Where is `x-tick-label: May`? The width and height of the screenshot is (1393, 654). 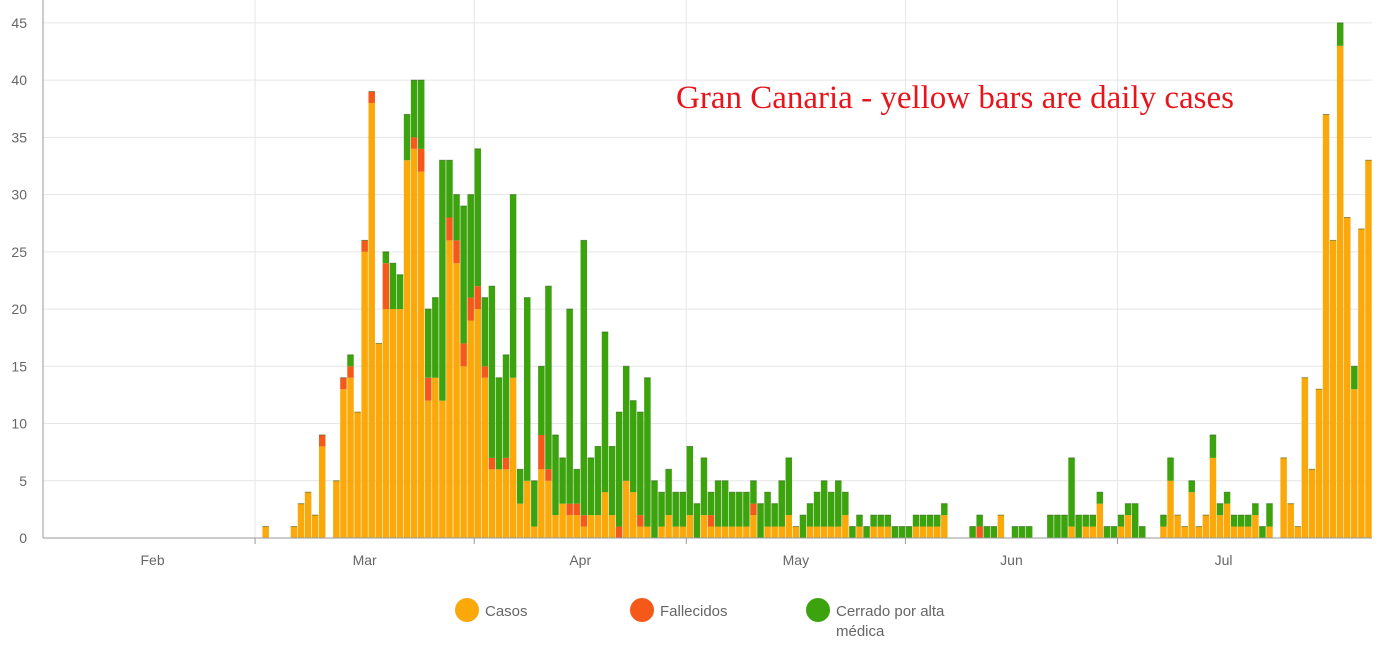 x-tick-label: May is located at coordinates (796, 560).